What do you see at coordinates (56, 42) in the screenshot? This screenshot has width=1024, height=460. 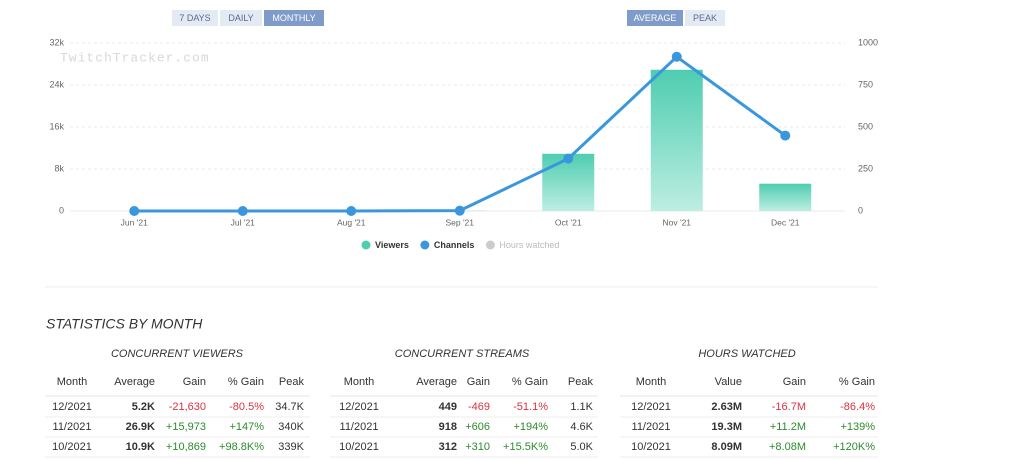 I see `y-tick-label: 32k` at bounding box center [56, 42].